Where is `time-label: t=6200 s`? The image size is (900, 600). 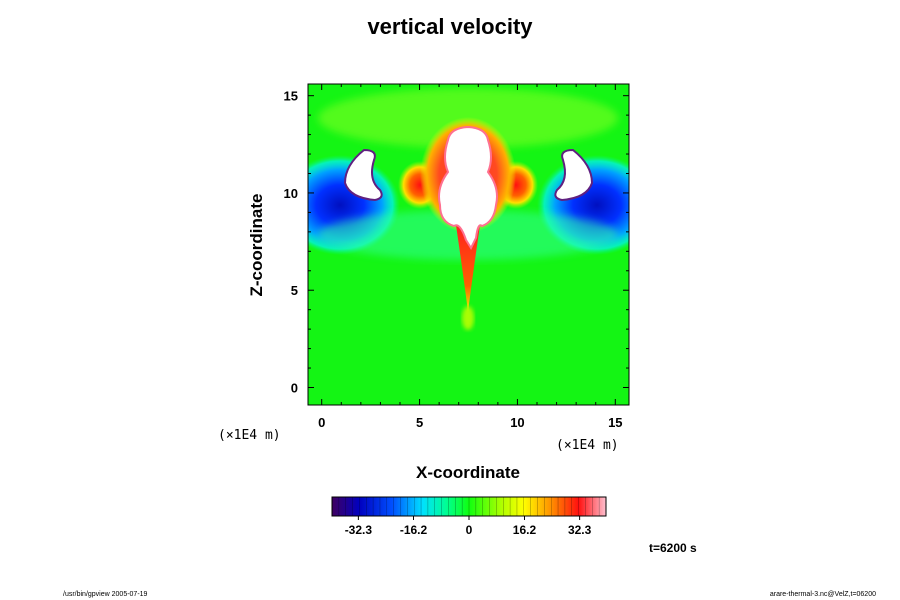
time-label: t=6200 s is located at coordinates (673, 548).